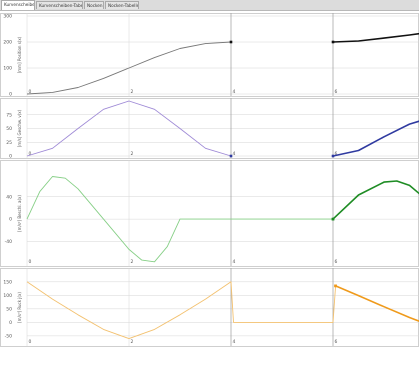  What do you see at coordinates (59, 5) in the screenshot?
I see `tab-kurvenscheiben-tabelle: Kurvenscheiben-Tabelle` at bounding box center [59, 5].